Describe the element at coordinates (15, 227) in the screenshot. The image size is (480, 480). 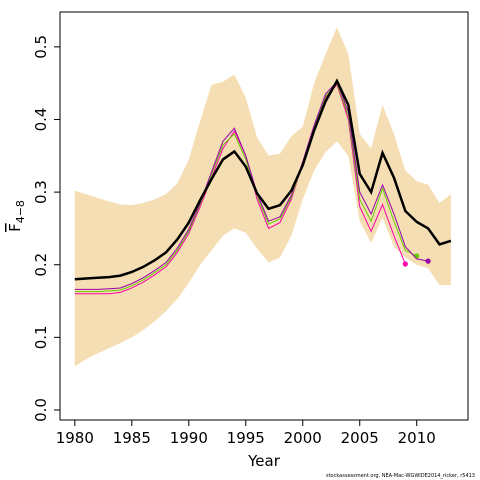
I see `y-axis-label-main: F` at that location.